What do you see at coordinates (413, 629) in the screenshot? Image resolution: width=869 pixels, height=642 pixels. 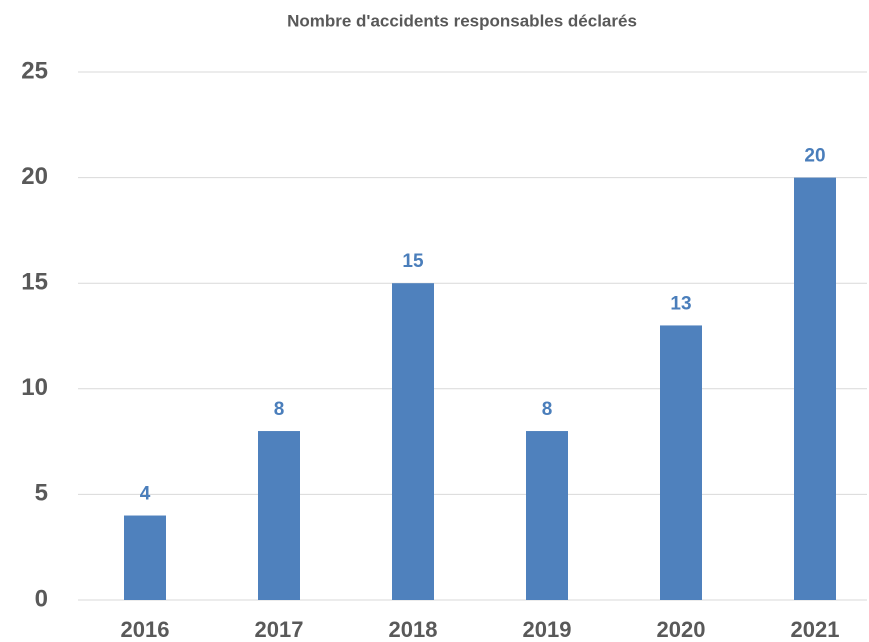 I see `x-tick-label: 2018` at bounding box center [413, 629].